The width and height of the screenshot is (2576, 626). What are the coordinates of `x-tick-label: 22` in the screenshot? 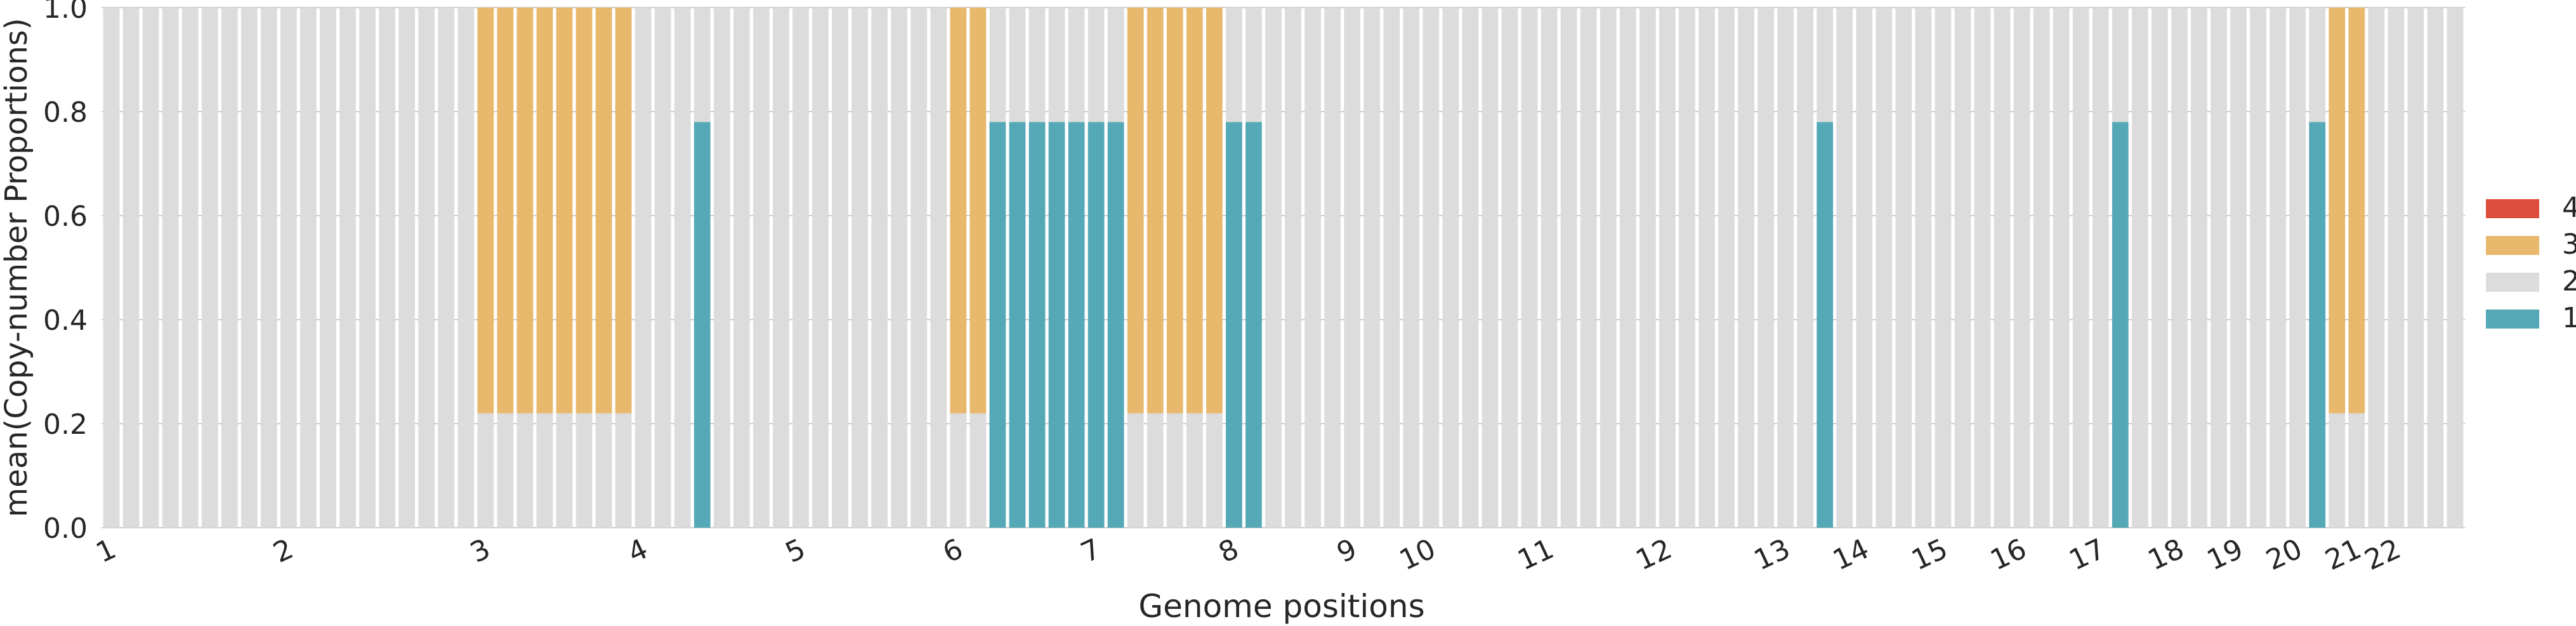 It's located at (2382, 555).